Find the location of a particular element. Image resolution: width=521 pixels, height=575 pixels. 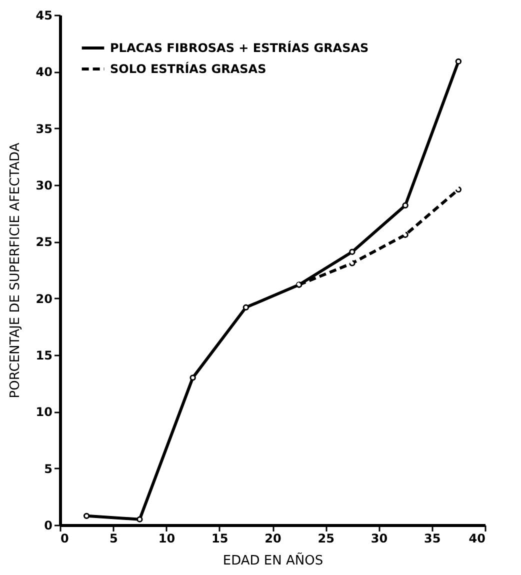

x-tick-label: 30 is located at coordinates (379, 539).